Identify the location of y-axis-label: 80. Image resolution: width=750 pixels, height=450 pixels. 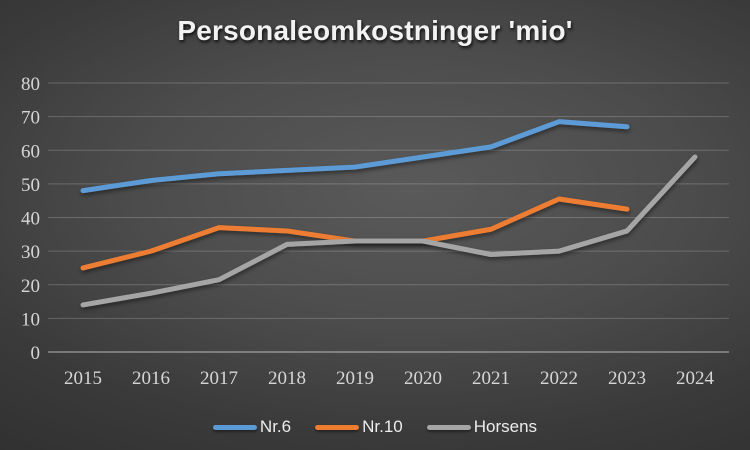
(30, 84).